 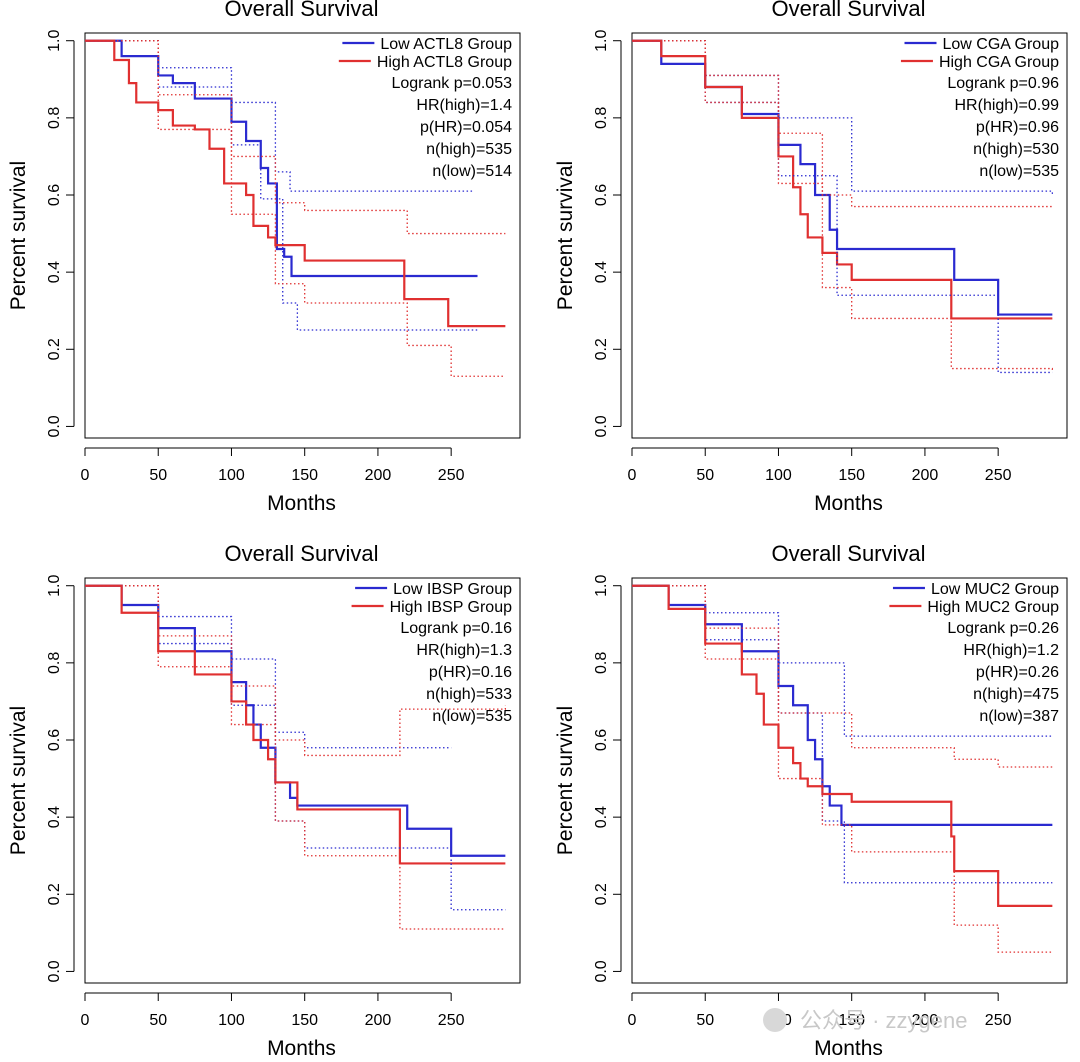 I want to click on legend-label: Low IBSP Group, so click(x=452, y=589).